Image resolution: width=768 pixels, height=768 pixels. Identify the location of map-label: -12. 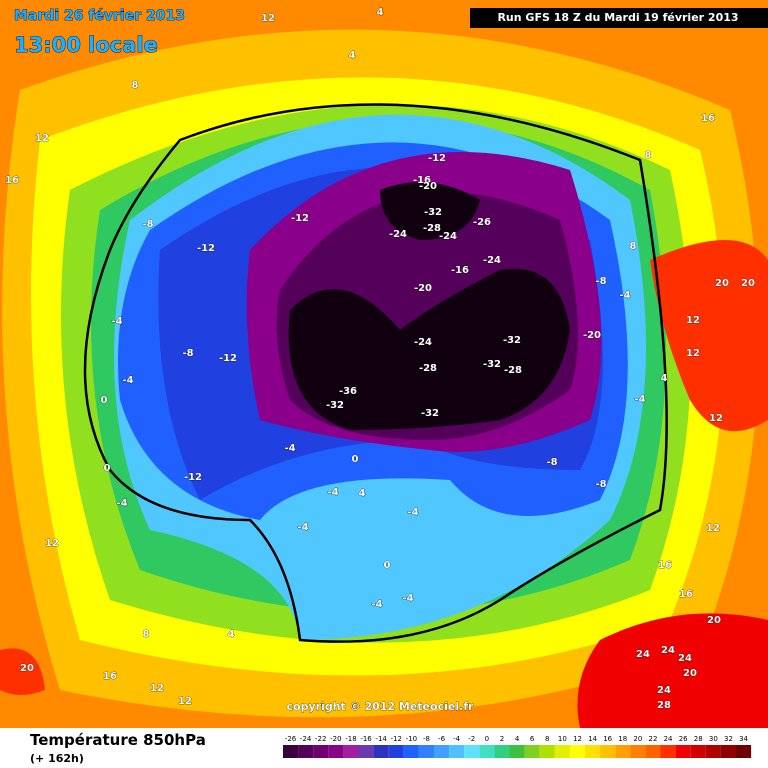
(437, 158).